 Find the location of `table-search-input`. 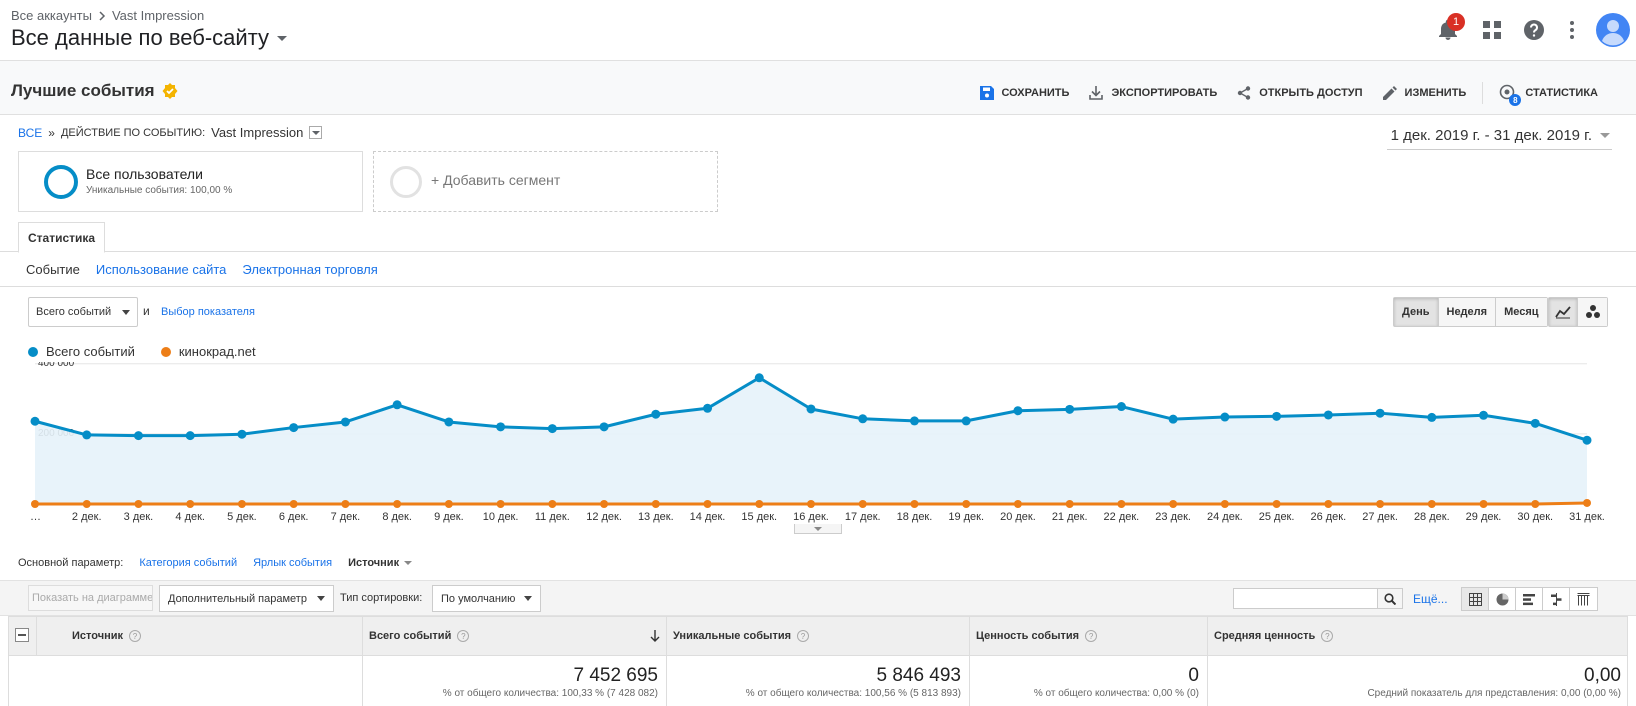

table-search-input is located at coordinates (1305, 598).